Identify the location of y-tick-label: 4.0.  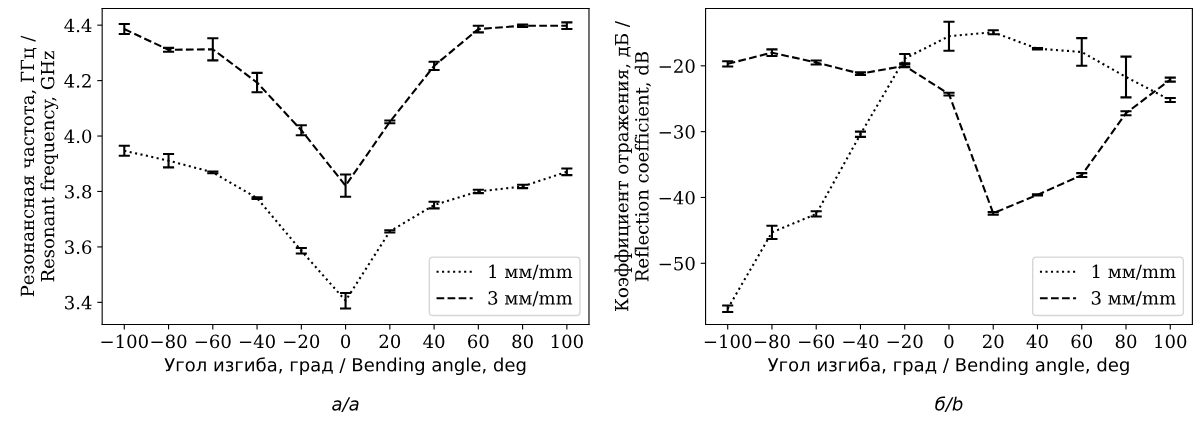
(78, 136).